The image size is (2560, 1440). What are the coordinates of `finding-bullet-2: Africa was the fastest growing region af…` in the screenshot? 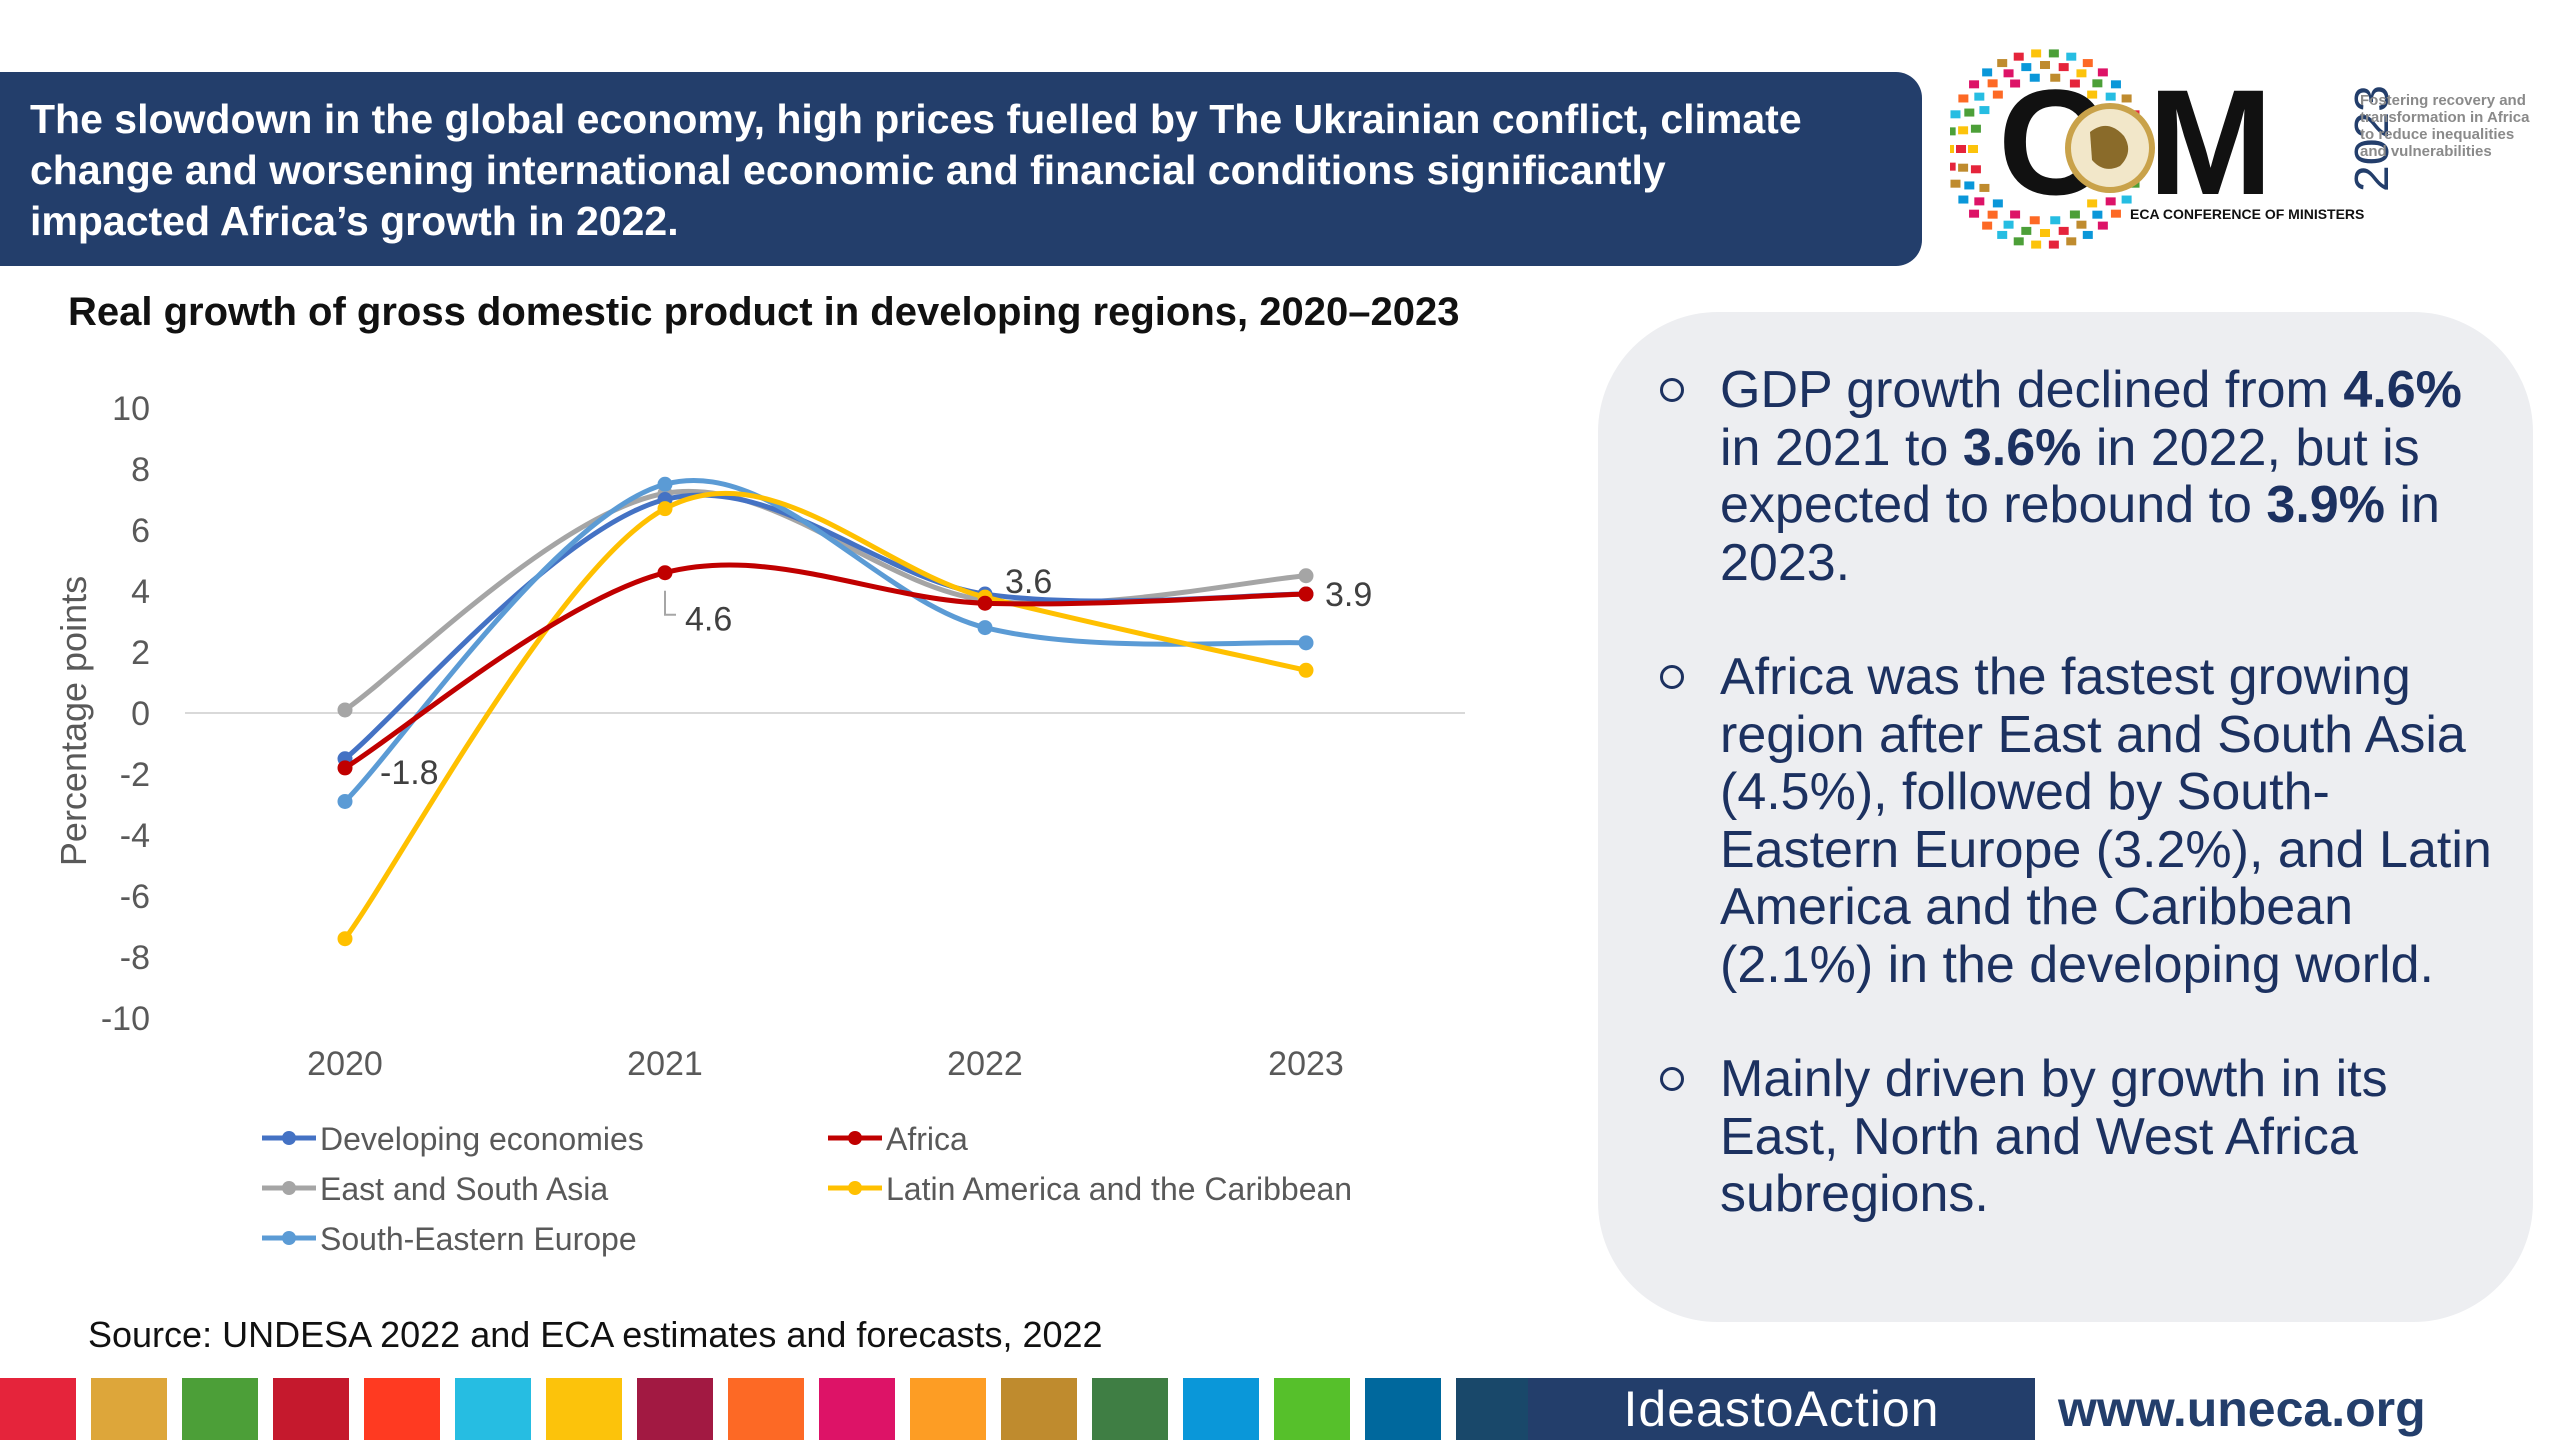 It's located at (2076, 821).